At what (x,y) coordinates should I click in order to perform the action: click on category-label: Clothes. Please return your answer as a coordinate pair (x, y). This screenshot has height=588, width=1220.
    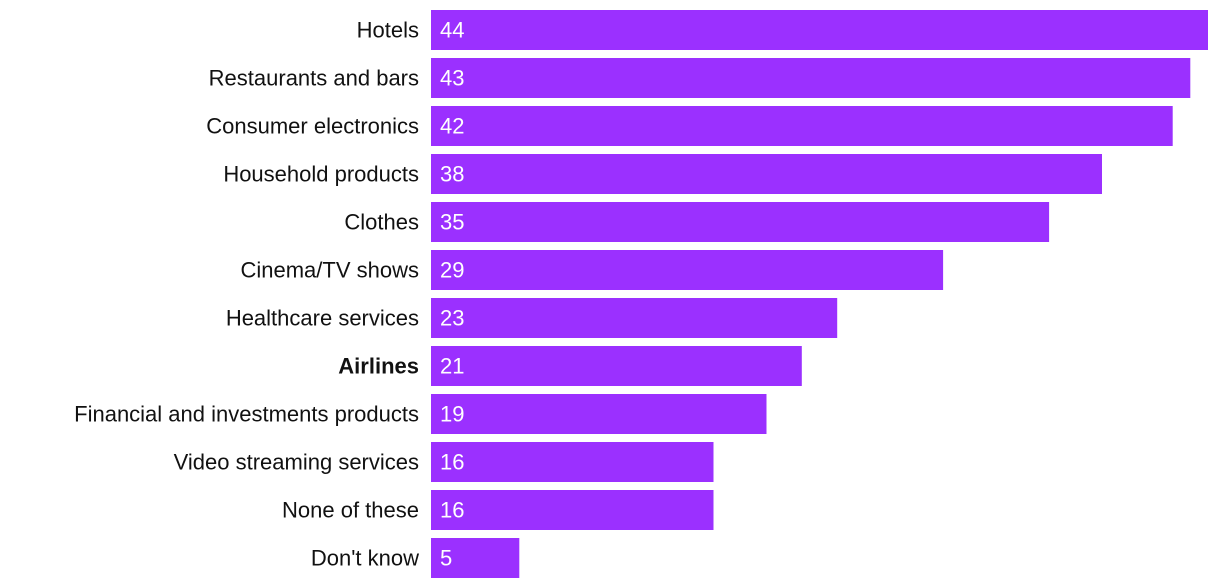
    Looking at the image, I should click on (381, 222).